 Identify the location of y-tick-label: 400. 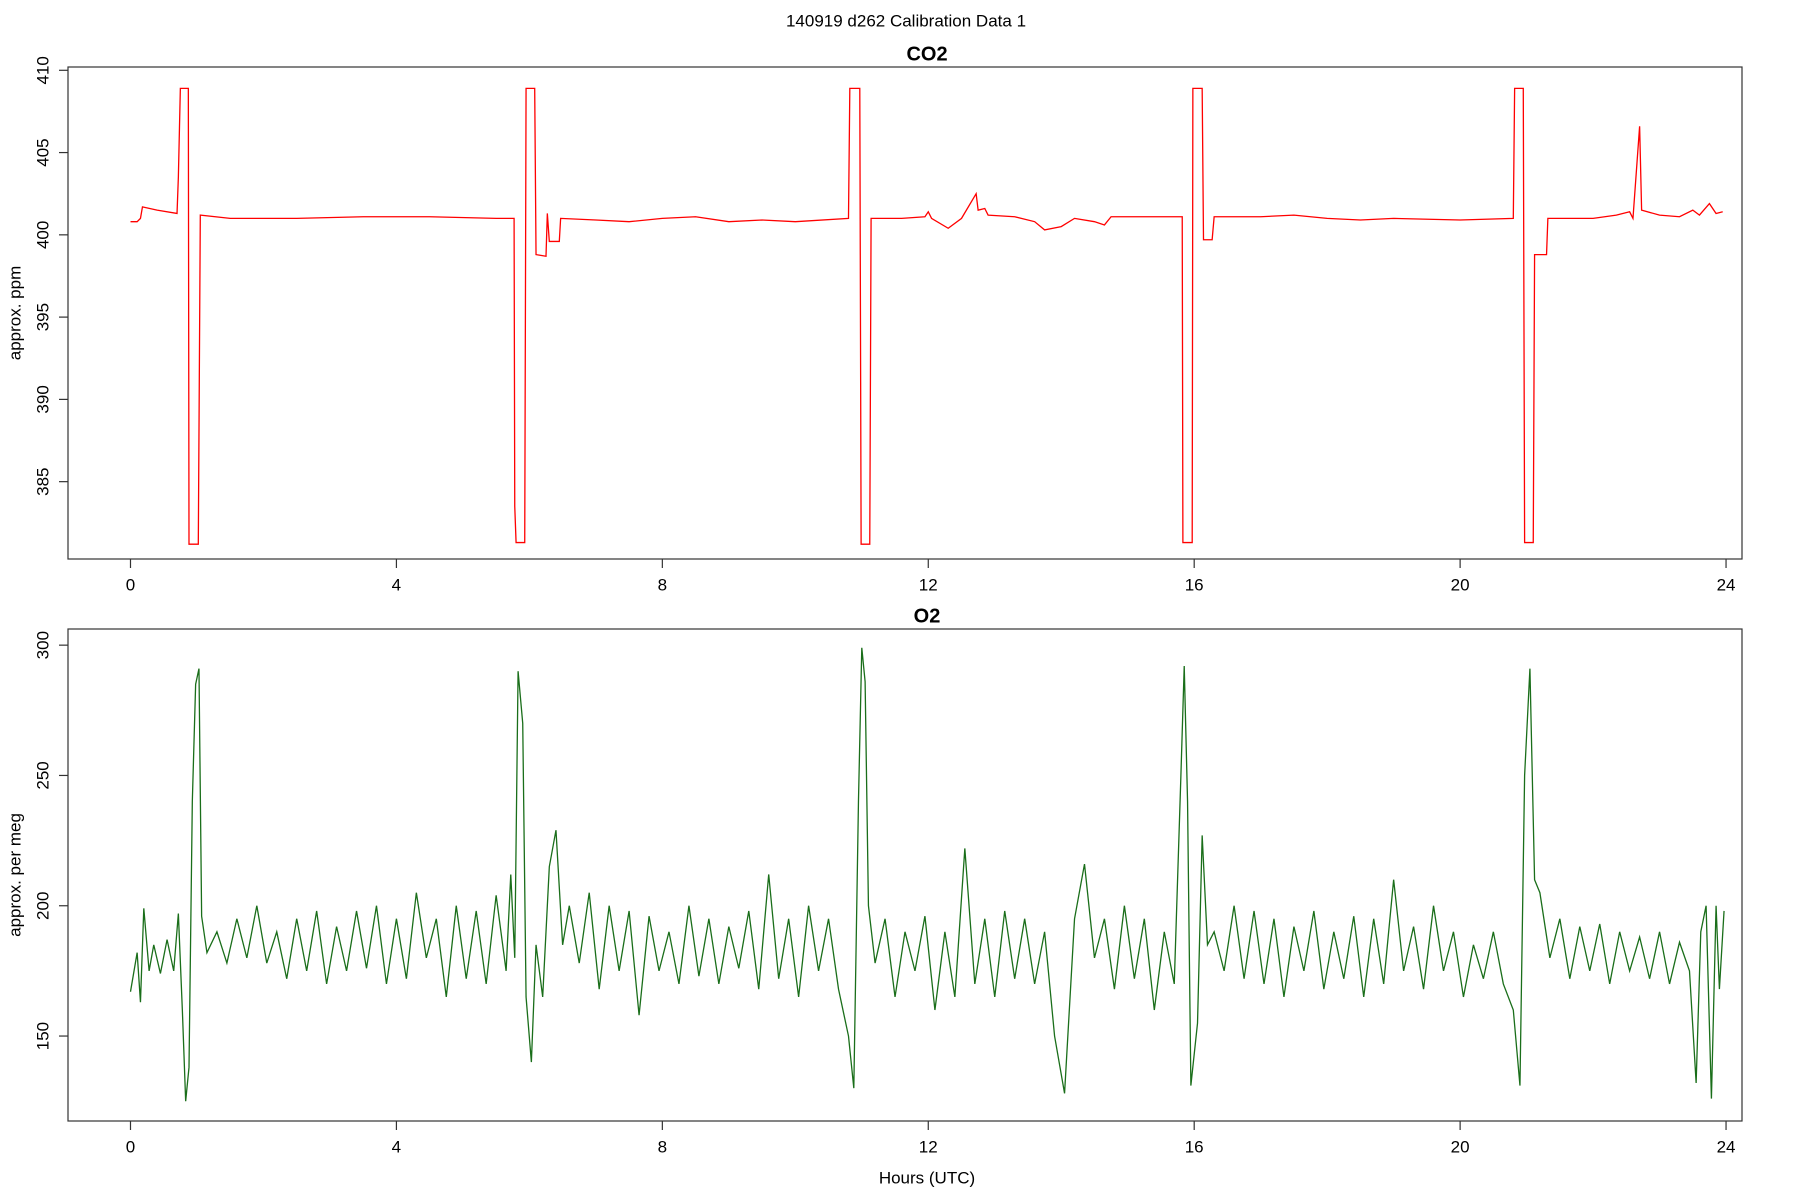
(42, 235).